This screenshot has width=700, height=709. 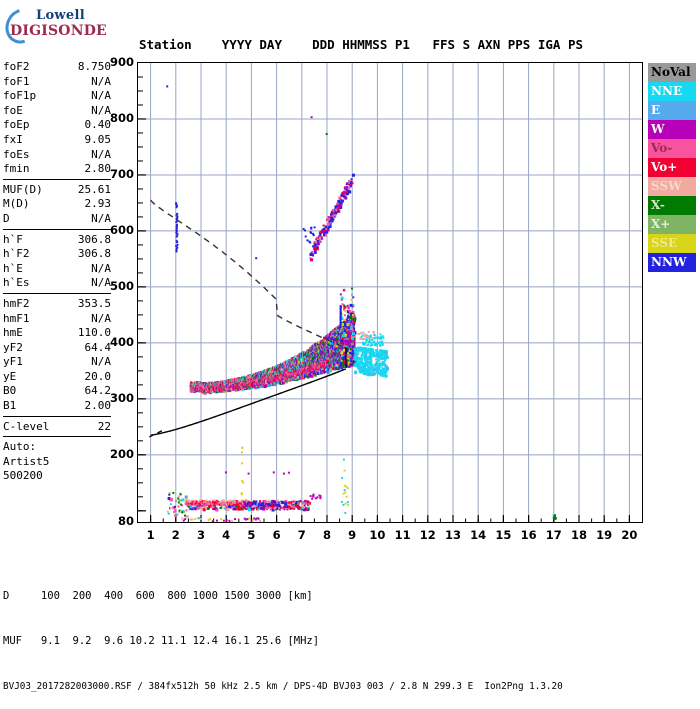 What do you see at coordinates (672, 205) in the screenshot?
I see `legend-item-x: X-` at bounding box center [672, 205].